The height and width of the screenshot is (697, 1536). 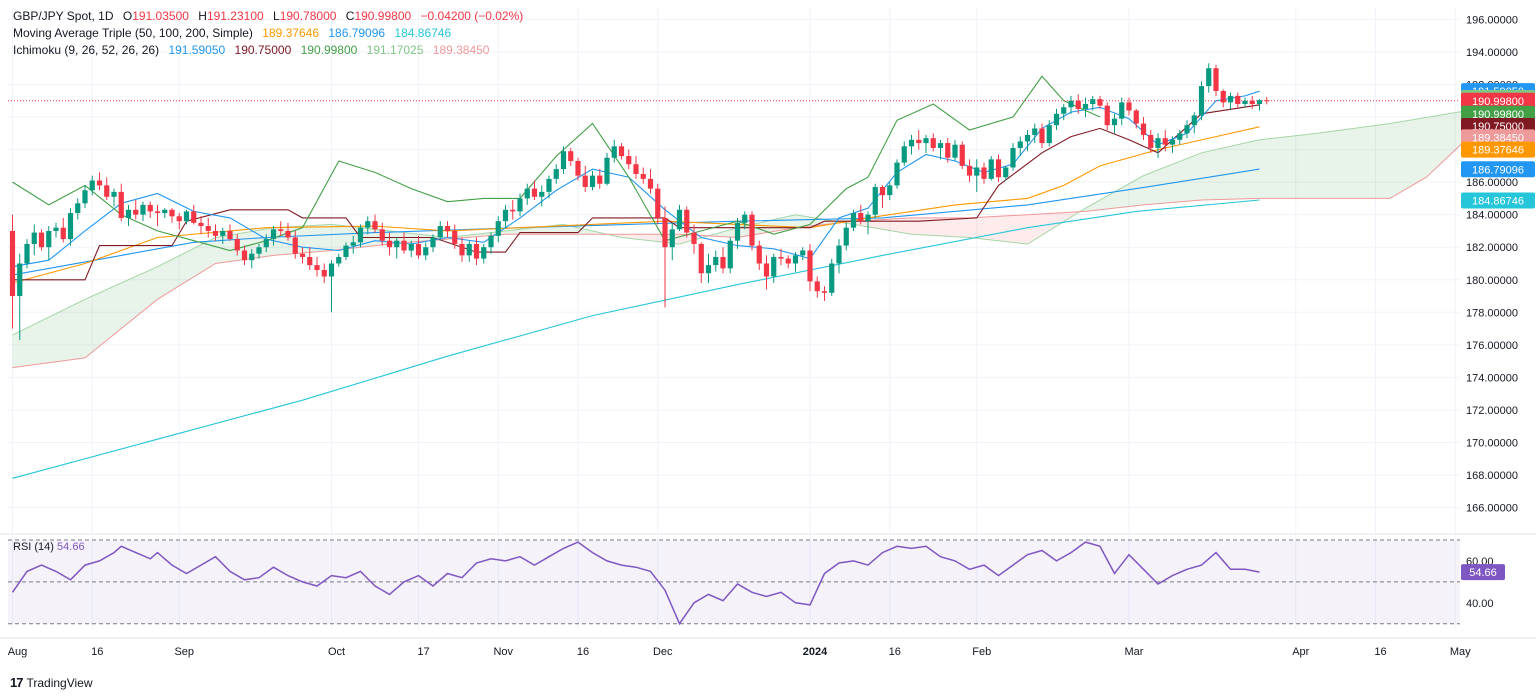 I want to click on rsi-legend: RSI (14) 54.66, so click(x=49, y=547).